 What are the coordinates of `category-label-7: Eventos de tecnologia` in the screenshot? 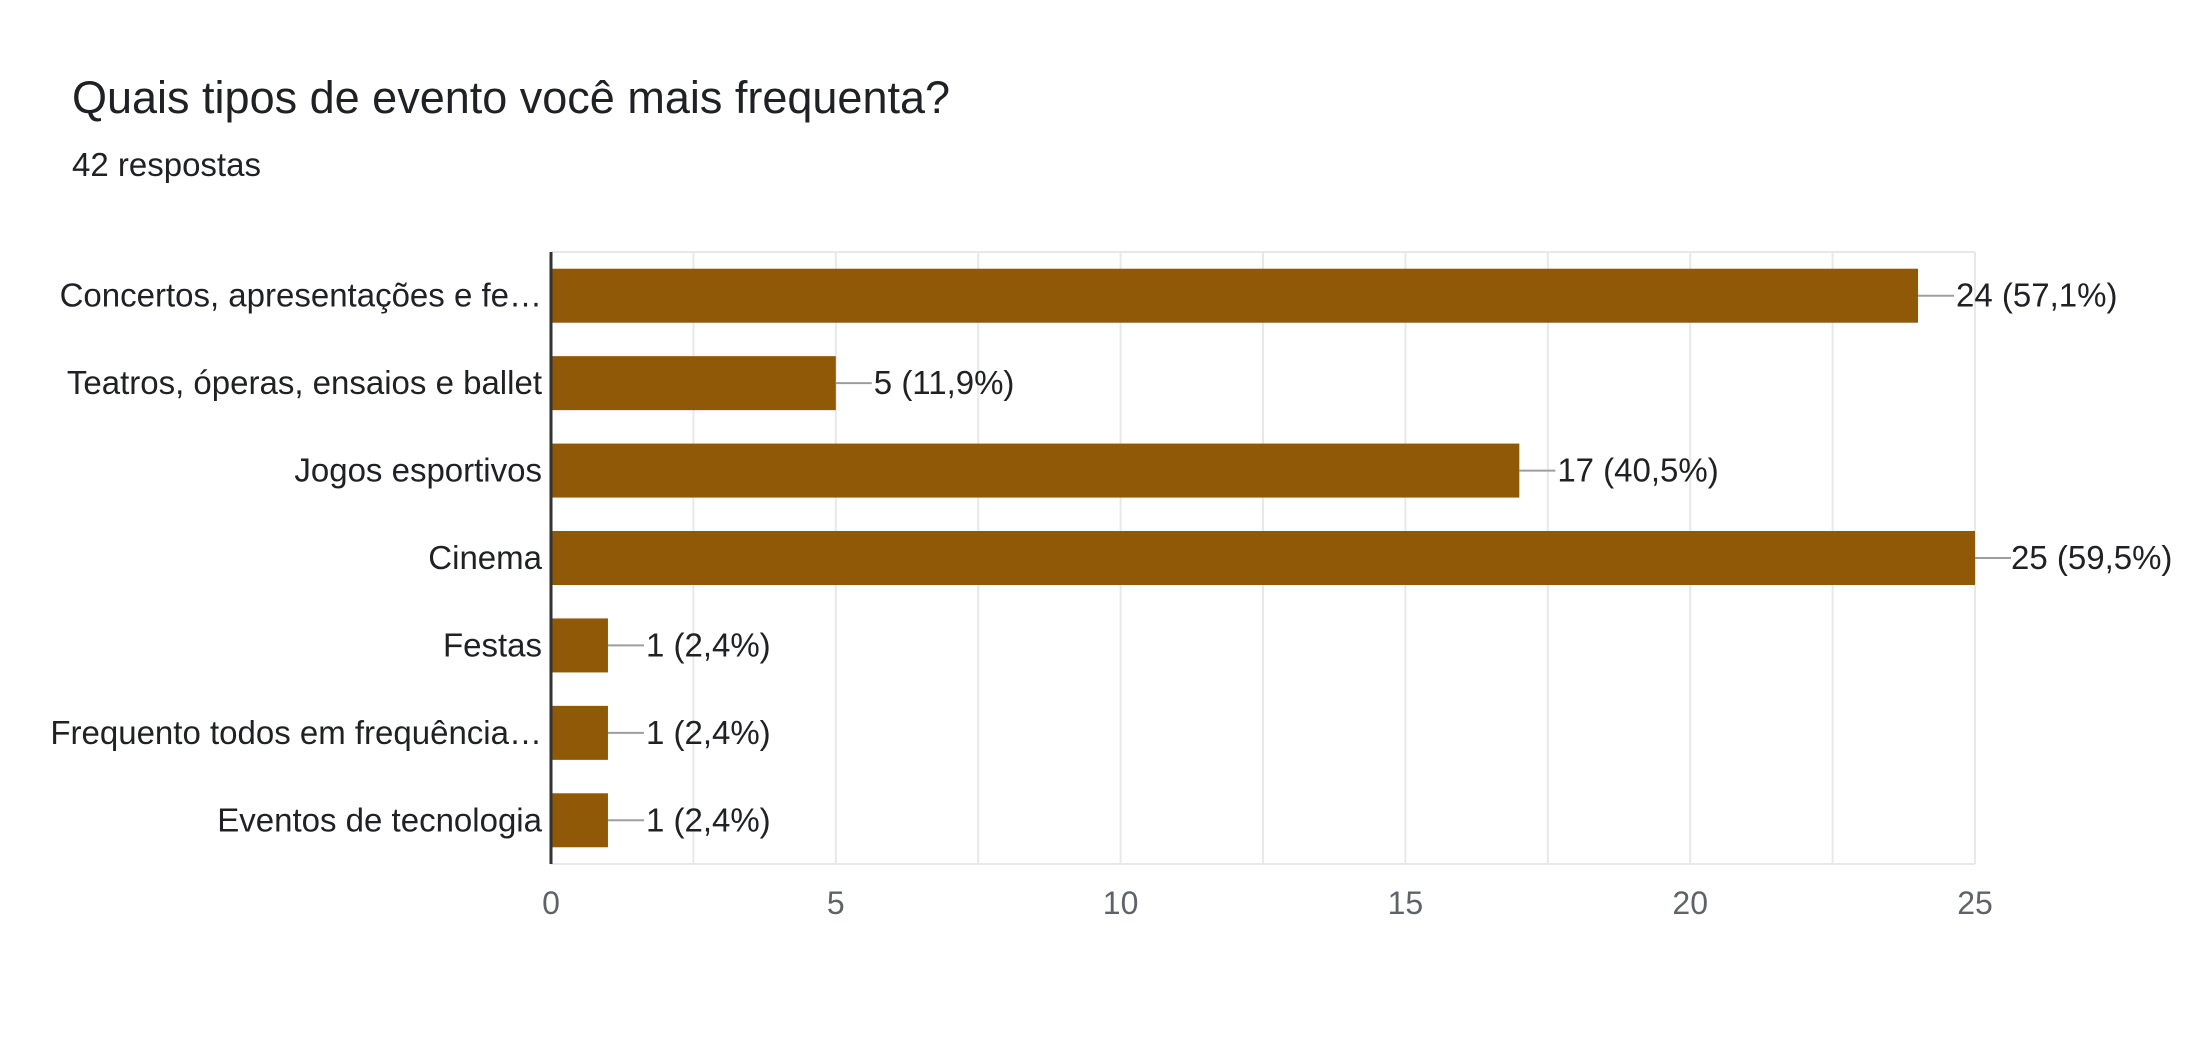 It's located at (379, 819).